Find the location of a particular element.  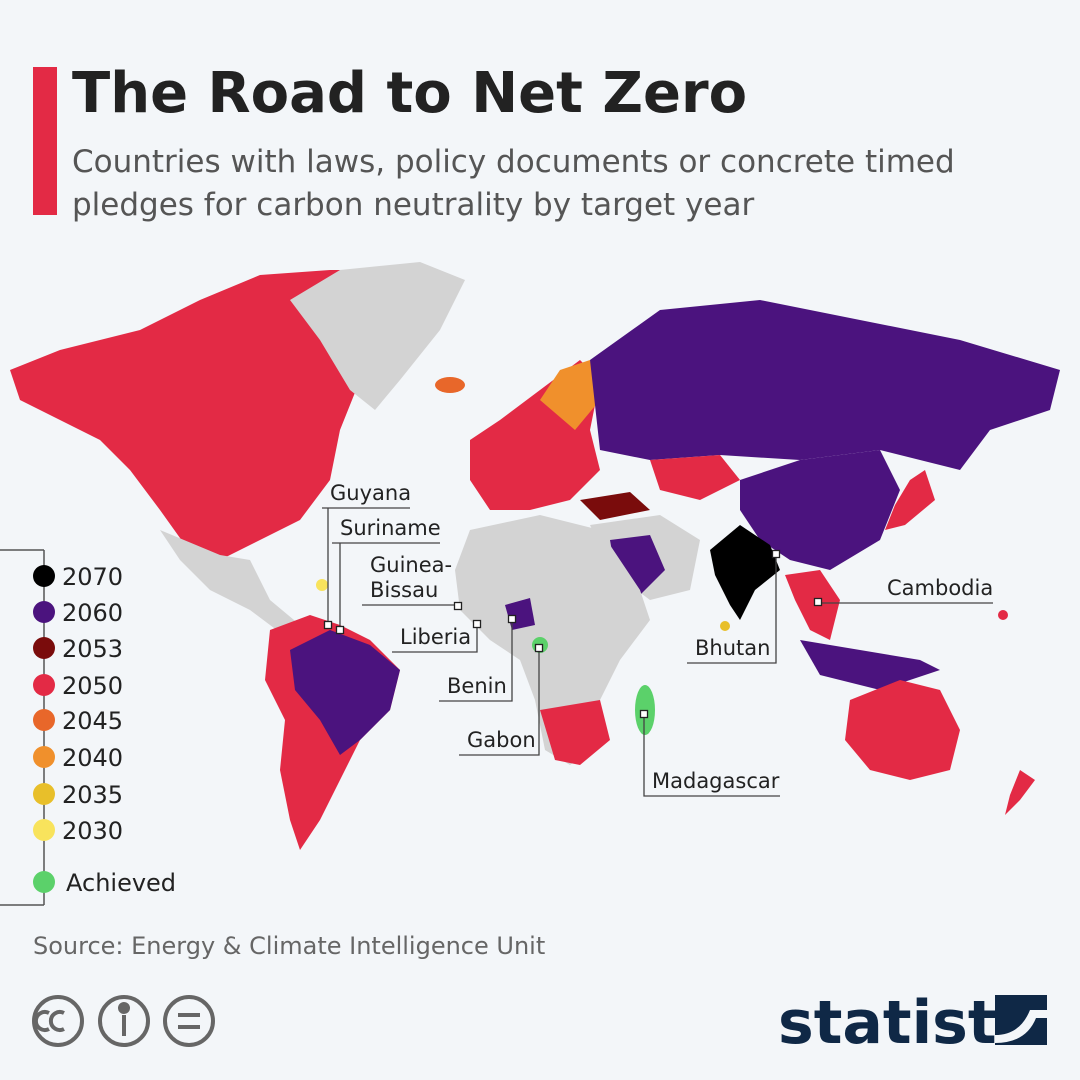

africa is located at coordinates (552, 640).